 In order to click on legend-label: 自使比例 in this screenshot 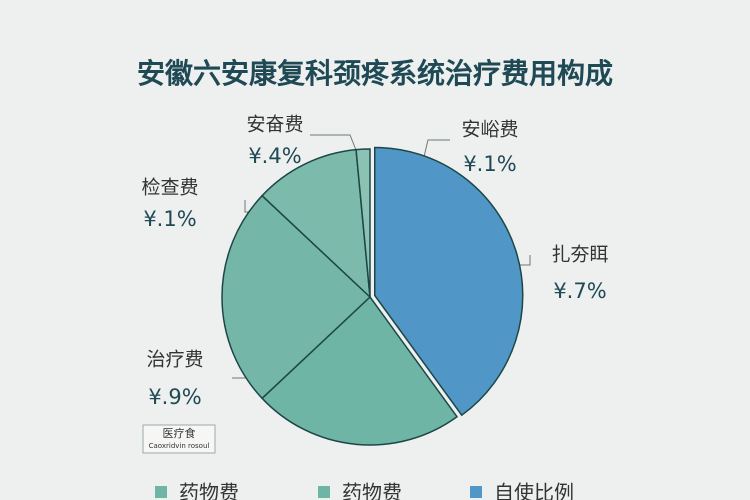, I will do `click(534, 490)`.